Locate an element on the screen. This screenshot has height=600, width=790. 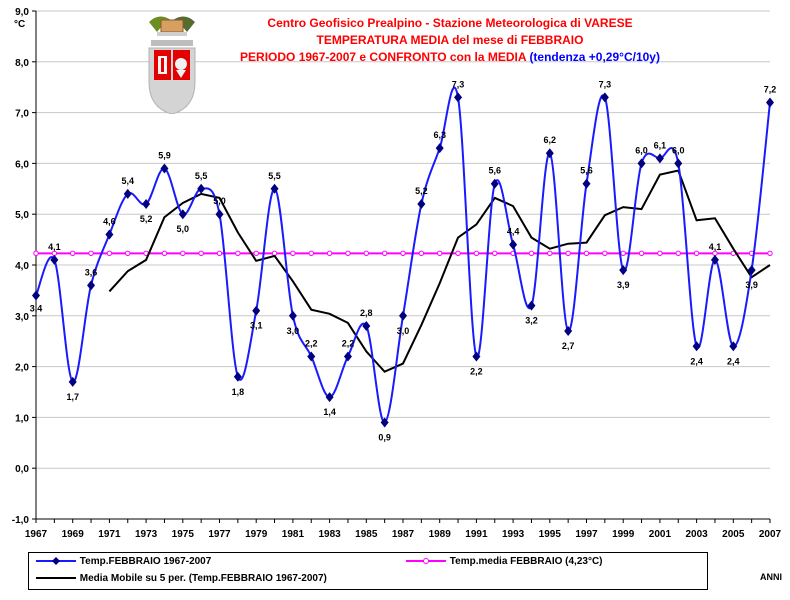
x-tick-label: 2003 is located at coordinates (696, 534).